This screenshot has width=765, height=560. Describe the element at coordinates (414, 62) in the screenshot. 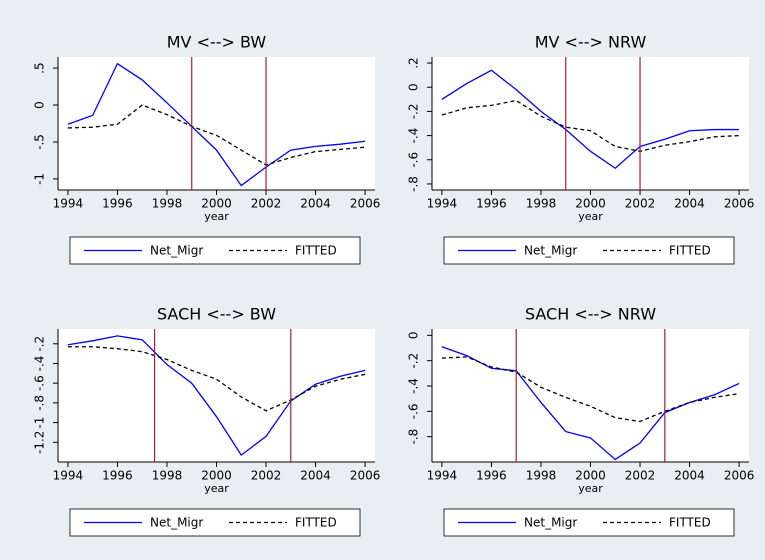

I see `y-tick-label: .2` at that location.